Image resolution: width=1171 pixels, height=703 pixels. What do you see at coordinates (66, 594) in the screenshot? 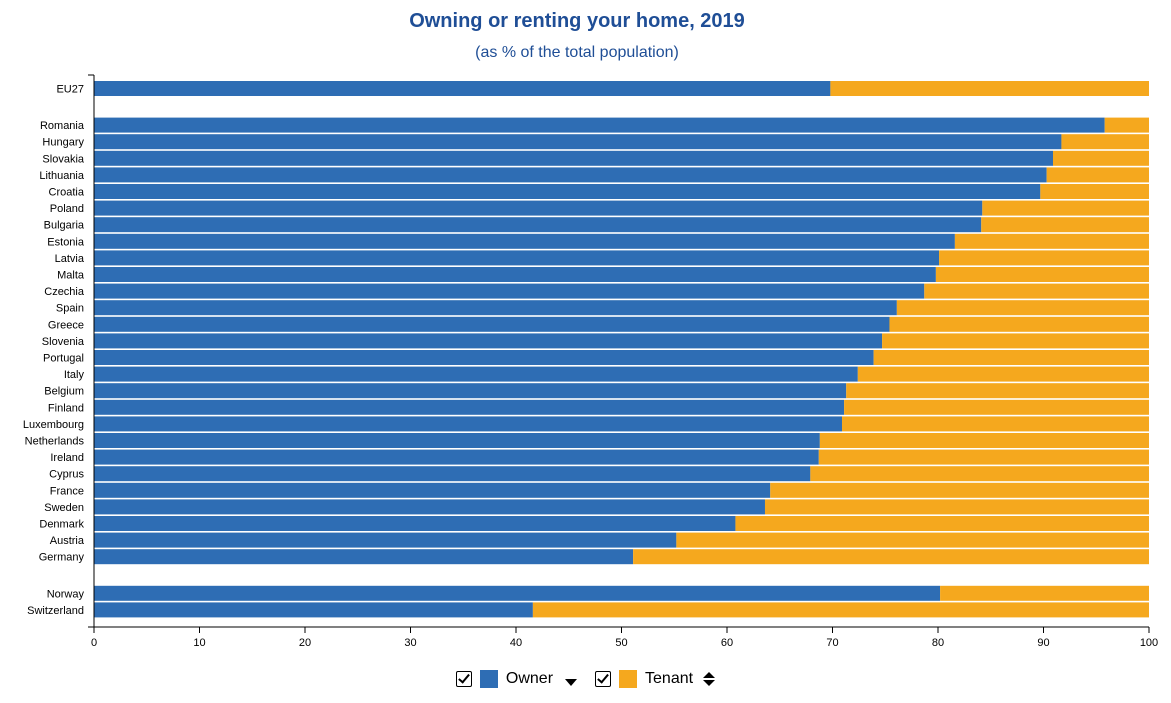
I see `category-label: Norway` at bounding box center [66, 594].